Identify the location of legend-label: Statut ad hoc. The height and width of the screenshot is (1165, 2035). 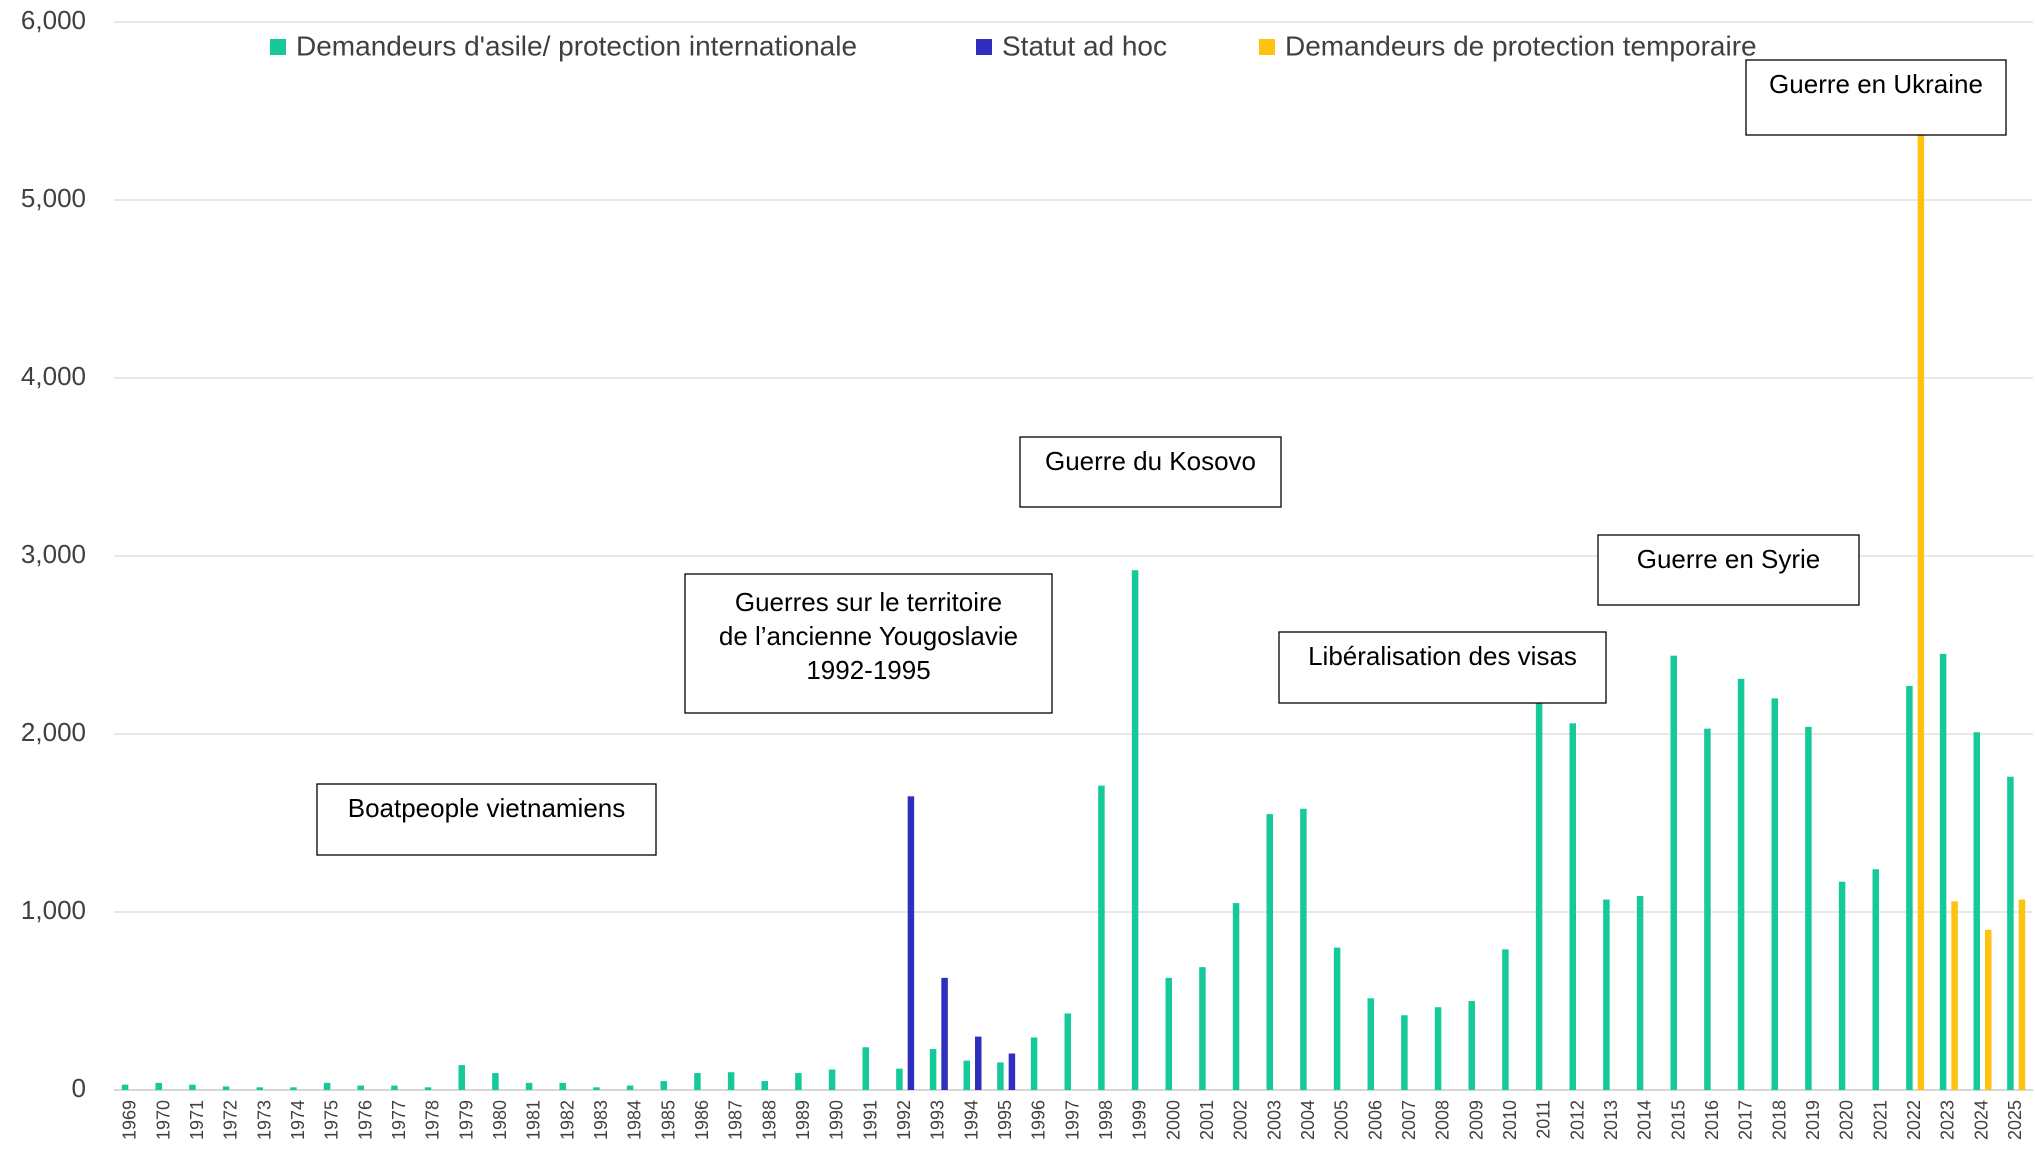
(1084, 45).